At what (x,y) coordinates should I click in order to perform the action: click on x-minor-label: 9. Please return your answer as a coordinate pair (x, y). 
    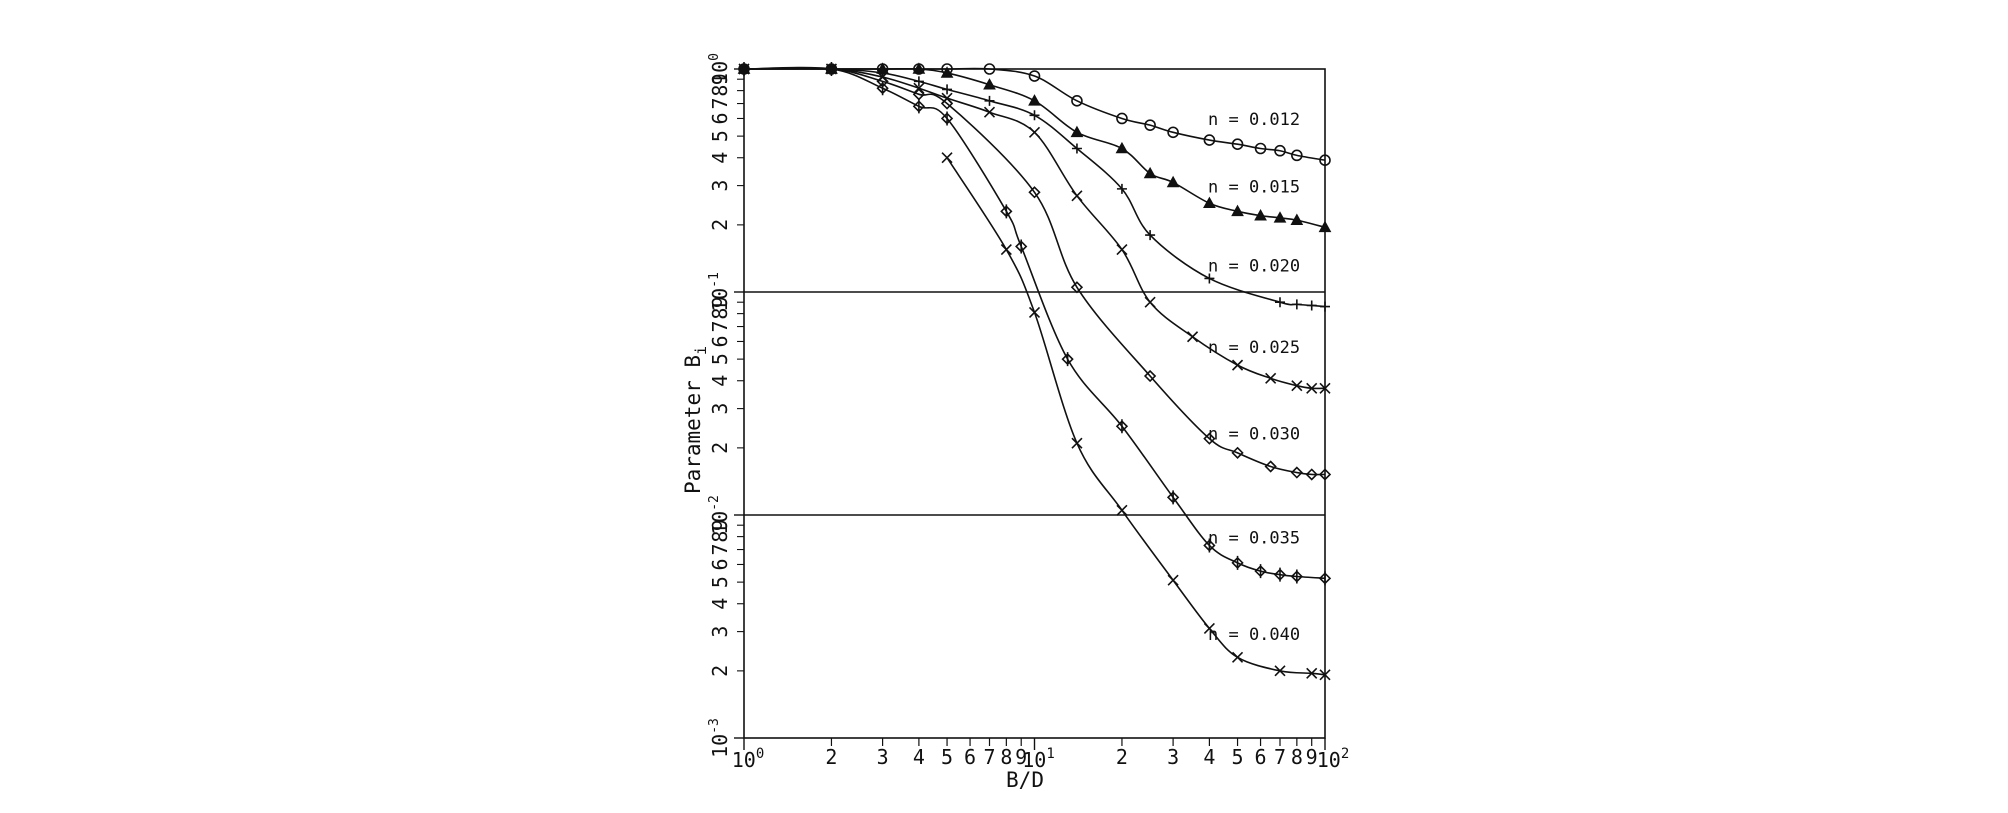
    Looking at the image, I should click on (1021, 757).